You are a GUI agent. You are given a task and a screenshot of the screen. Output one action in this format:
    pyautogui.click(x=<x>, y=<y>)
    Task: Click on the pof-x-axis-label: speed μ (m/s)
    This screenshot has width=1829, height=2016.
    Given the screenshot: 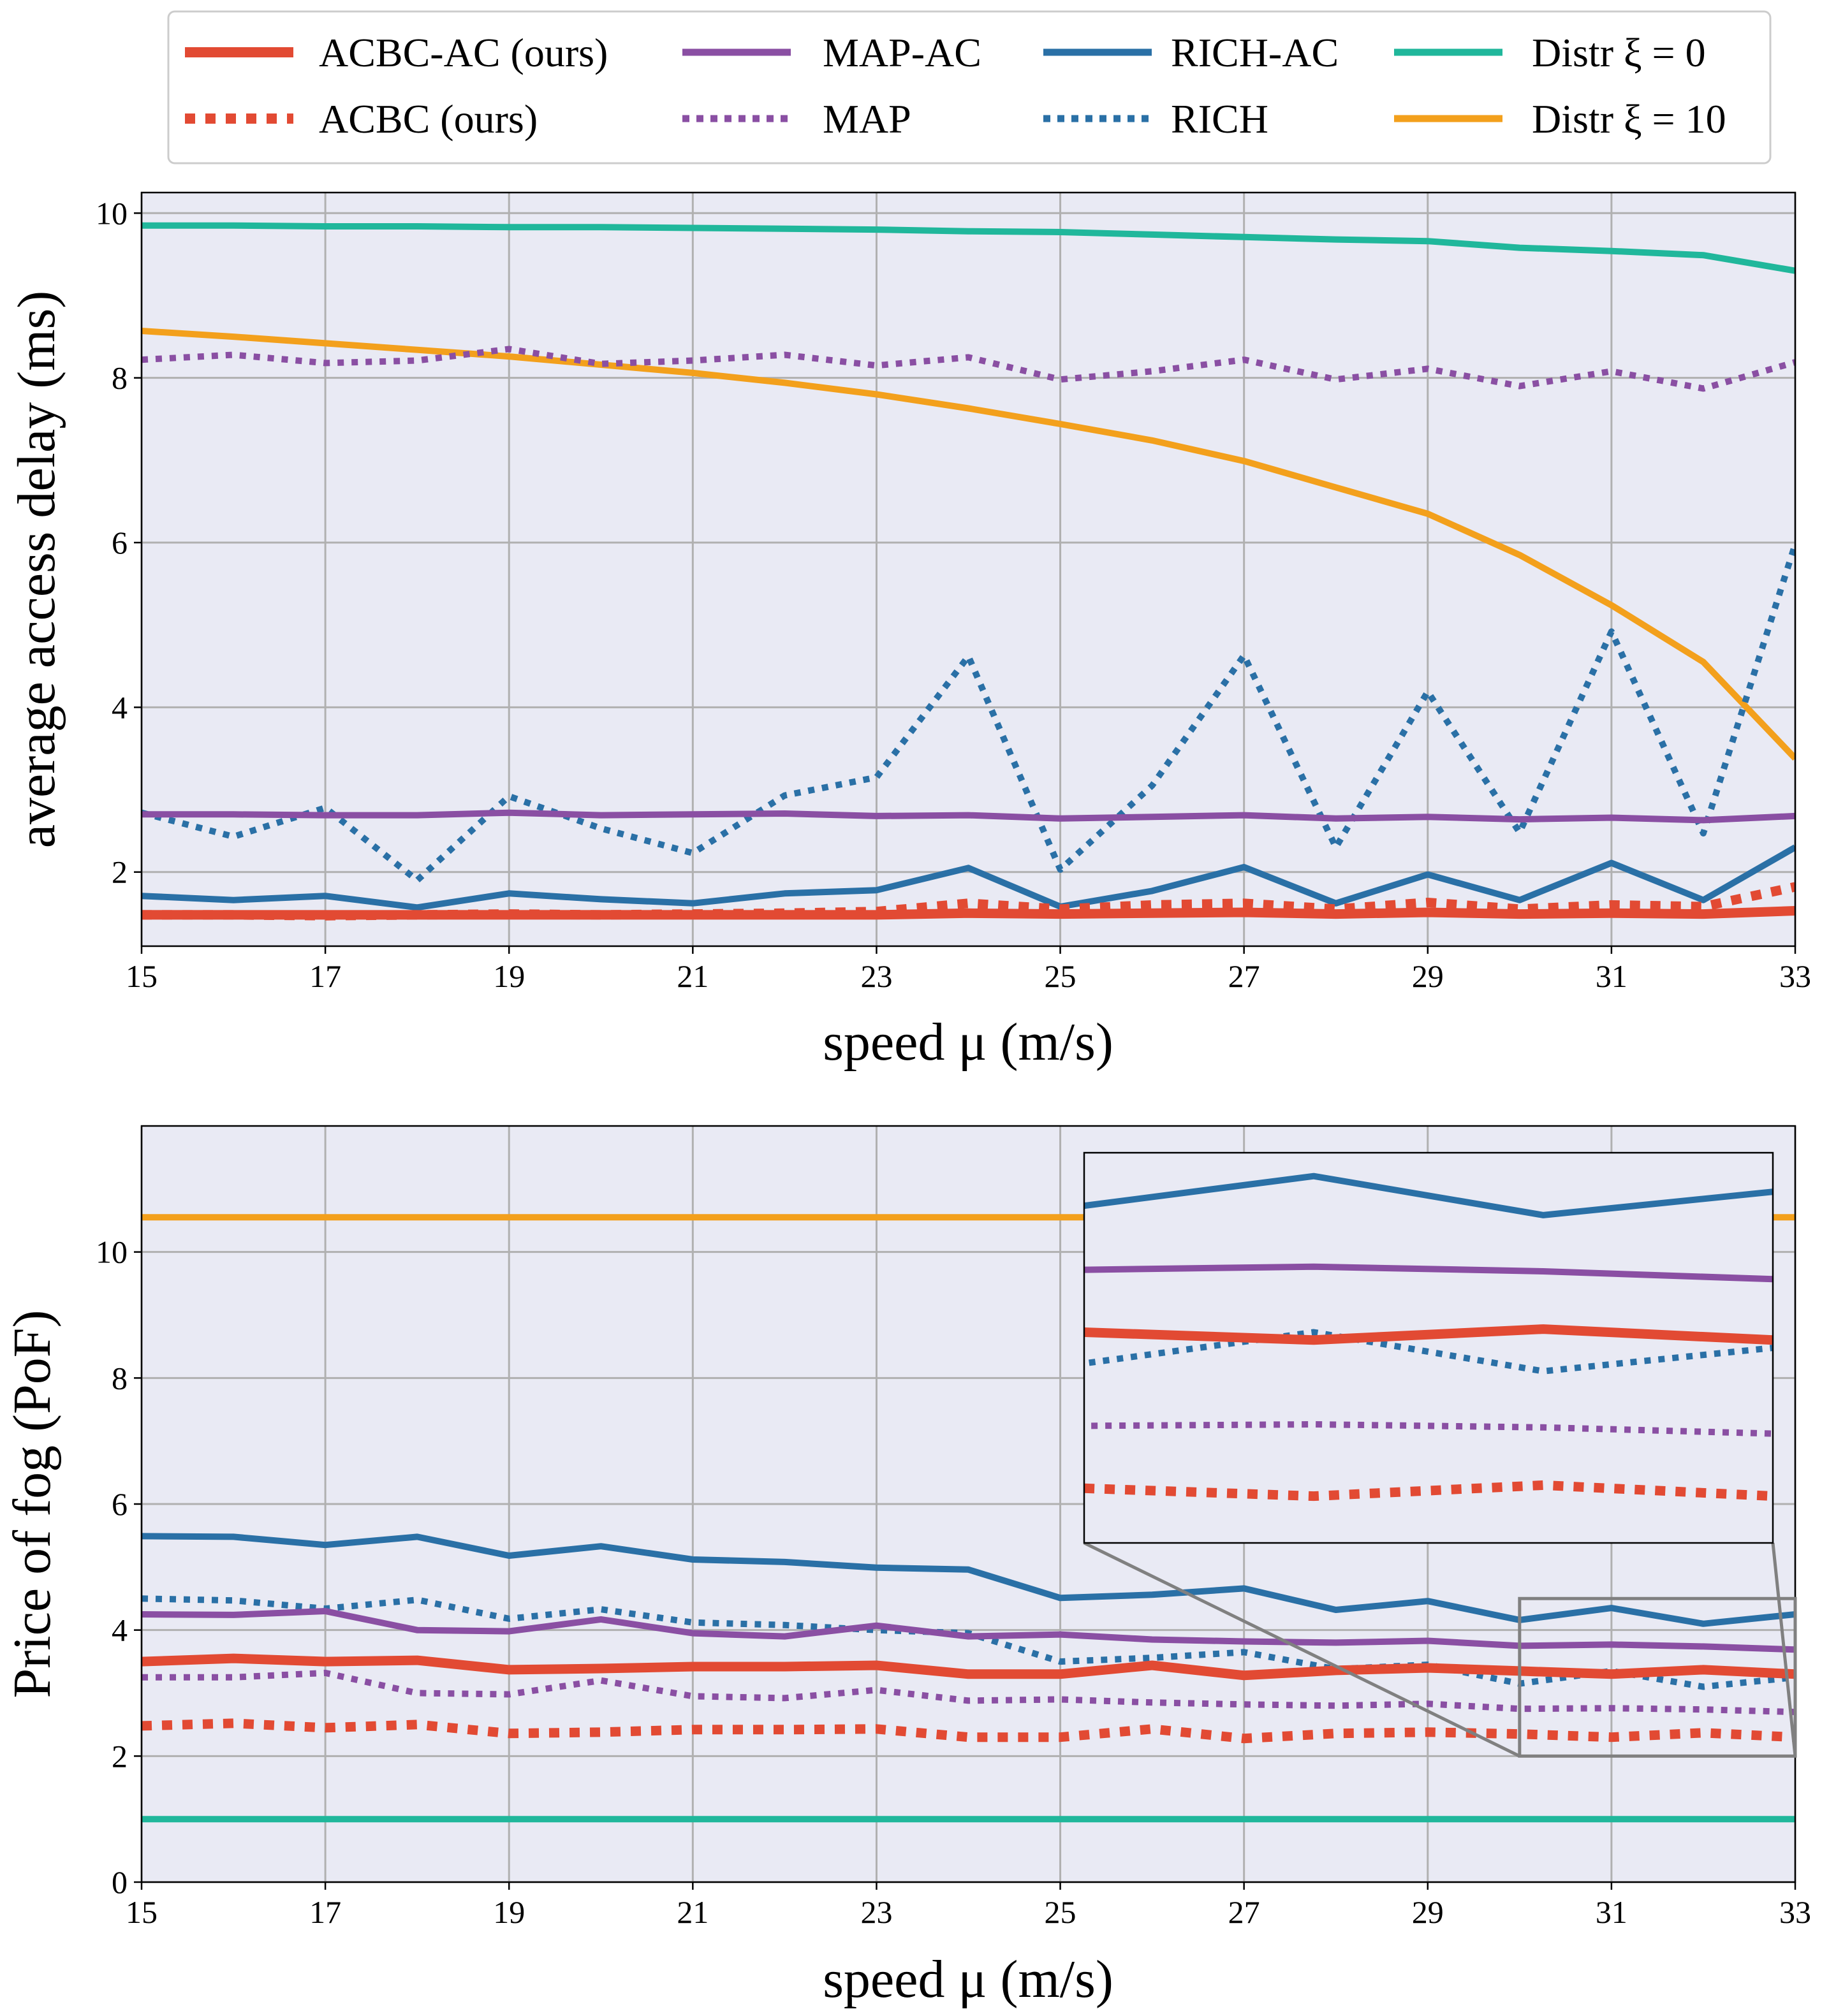 What is the action you would take?
    pyautogui.click(x=968, y=1979)
    